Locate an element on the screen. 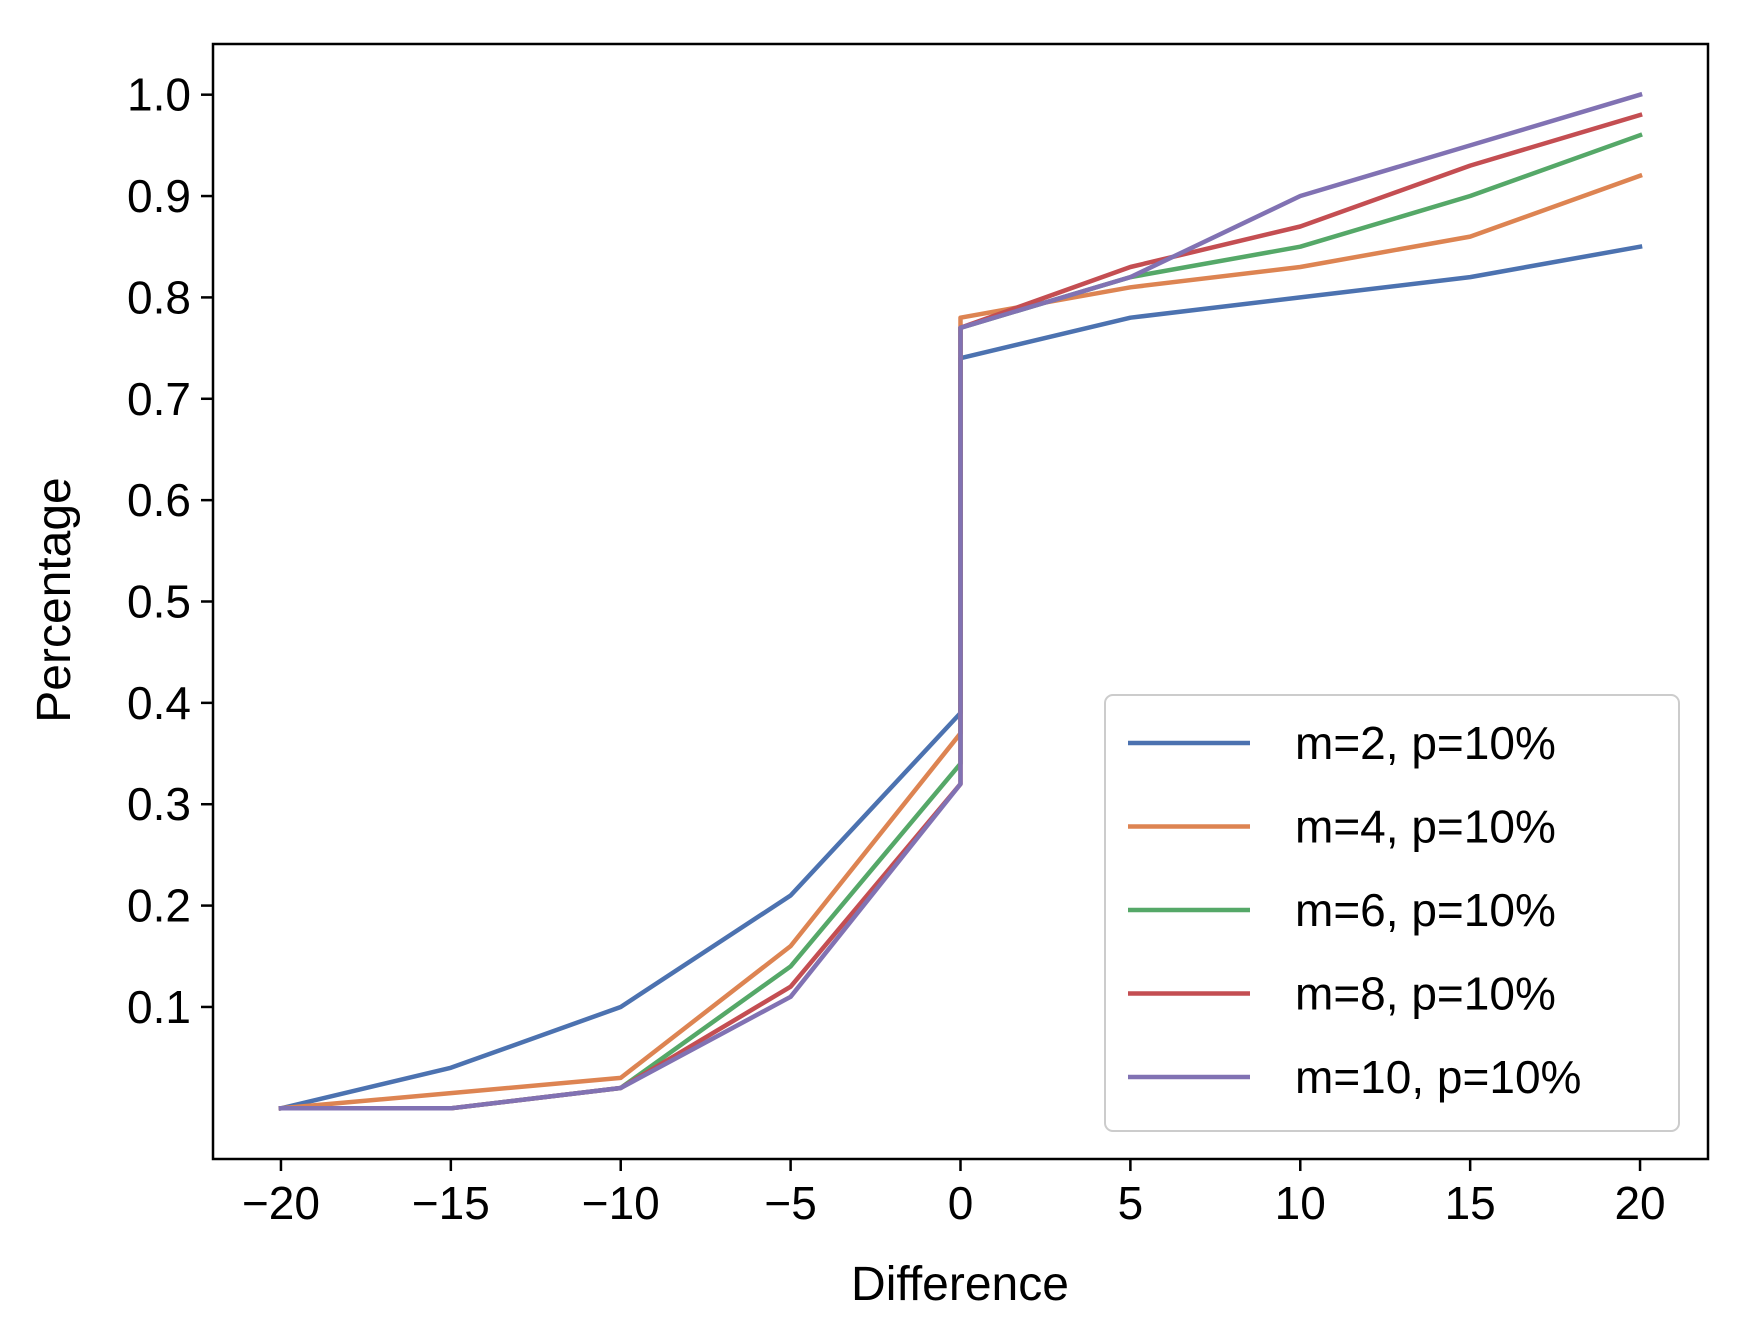 This screenshot has height=1337, width=1744. x-tick-label: −20 is located at coordinates (281, 1203).